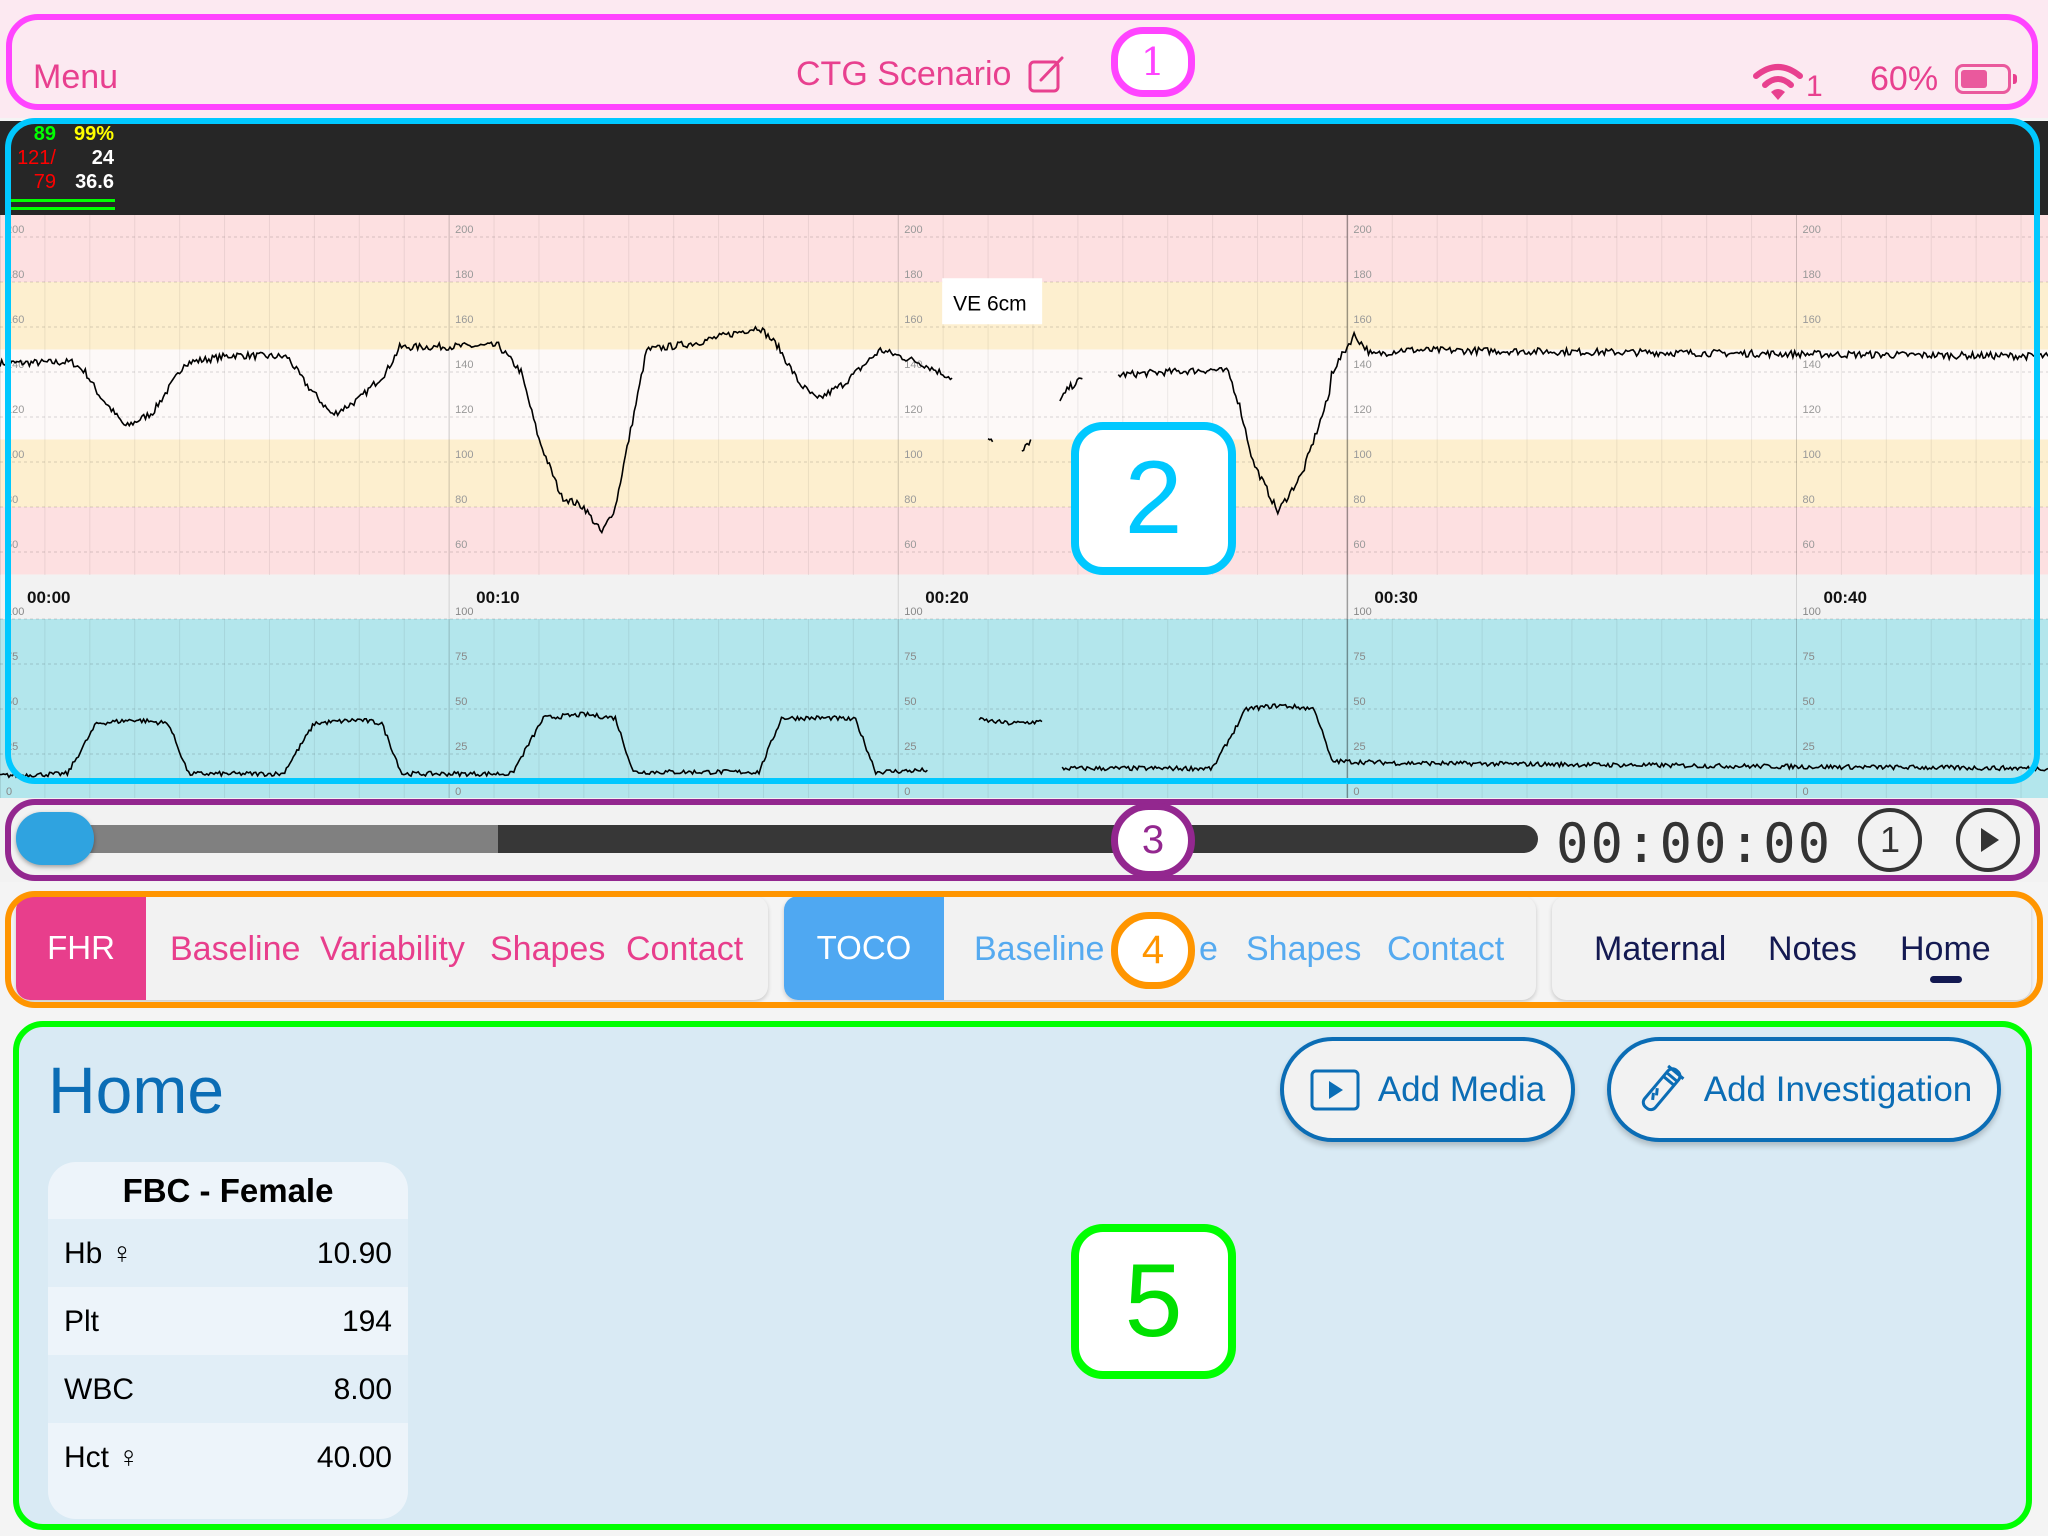 Image resolution: width=2048 pixels, height=1536 pixels. I want to click on add-media-button: Add Media, so click(1427, 1089).